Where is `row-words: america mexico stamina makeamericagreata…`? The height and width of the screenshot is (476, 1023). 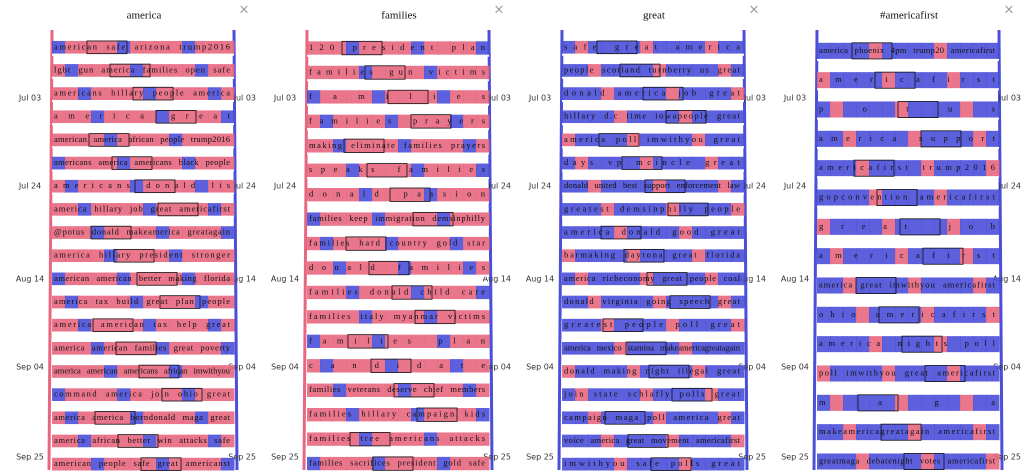
row-words: america mexico stamina makeamericagreata… is located at coordinates (652, 347).